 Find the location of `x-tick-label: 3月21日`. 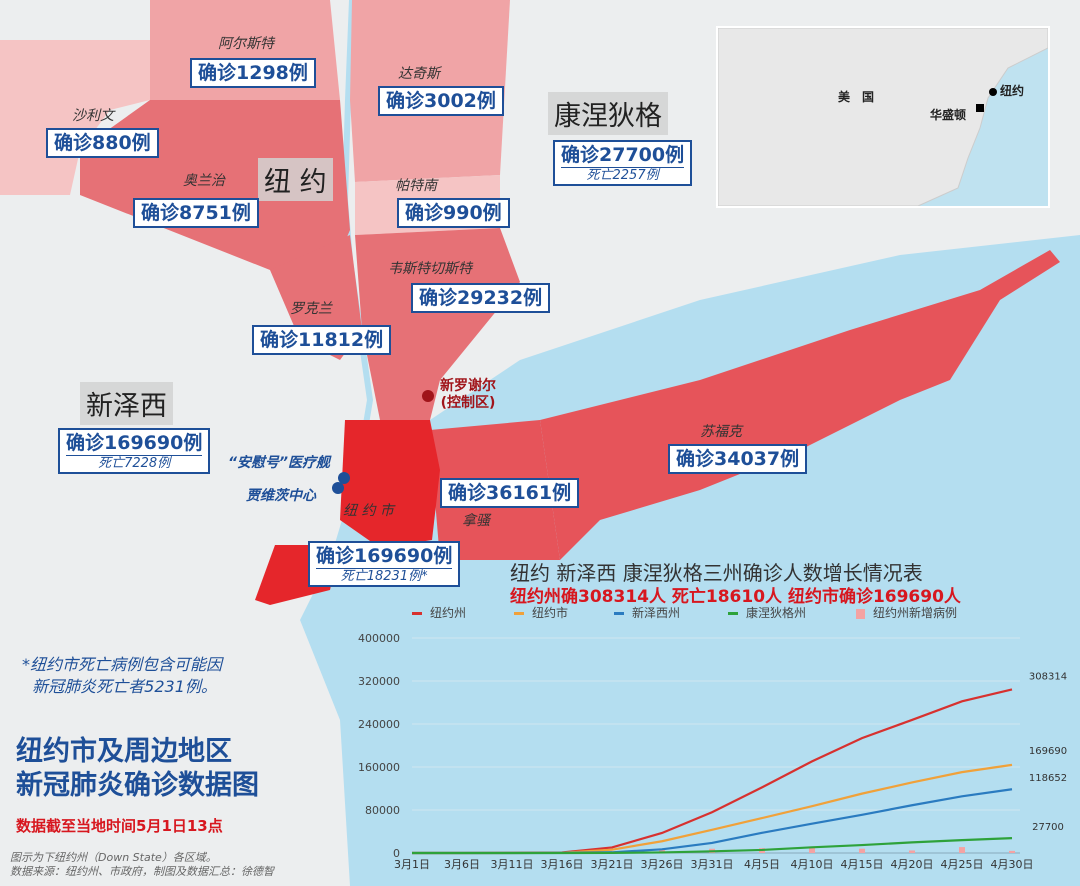

x-tick-label: 3月21日 is located at coordinates (612, 864).